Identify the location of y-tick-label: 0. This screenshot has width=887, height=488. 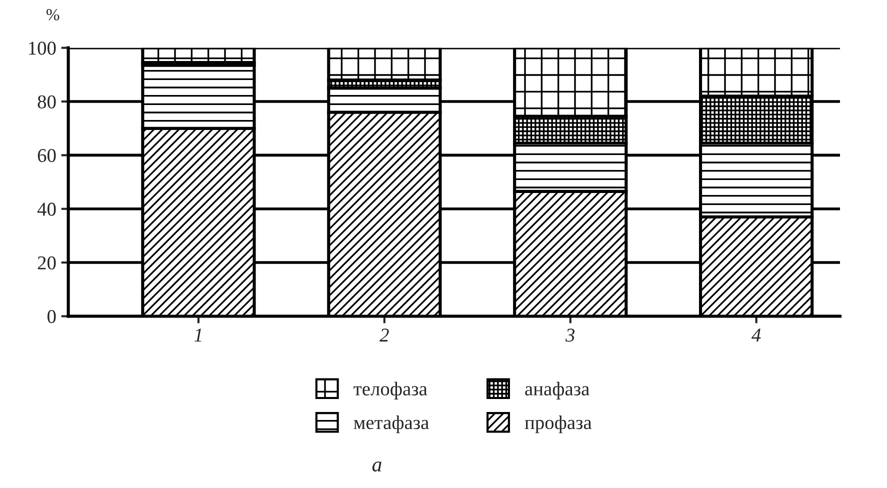
(52, 317).